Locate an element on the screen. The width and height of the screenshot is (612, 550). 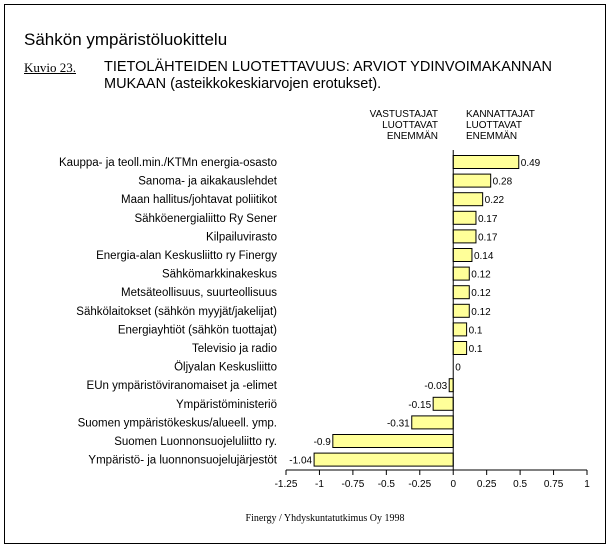
x-tick-label: 0.25 is located at coordinates (487, 484).